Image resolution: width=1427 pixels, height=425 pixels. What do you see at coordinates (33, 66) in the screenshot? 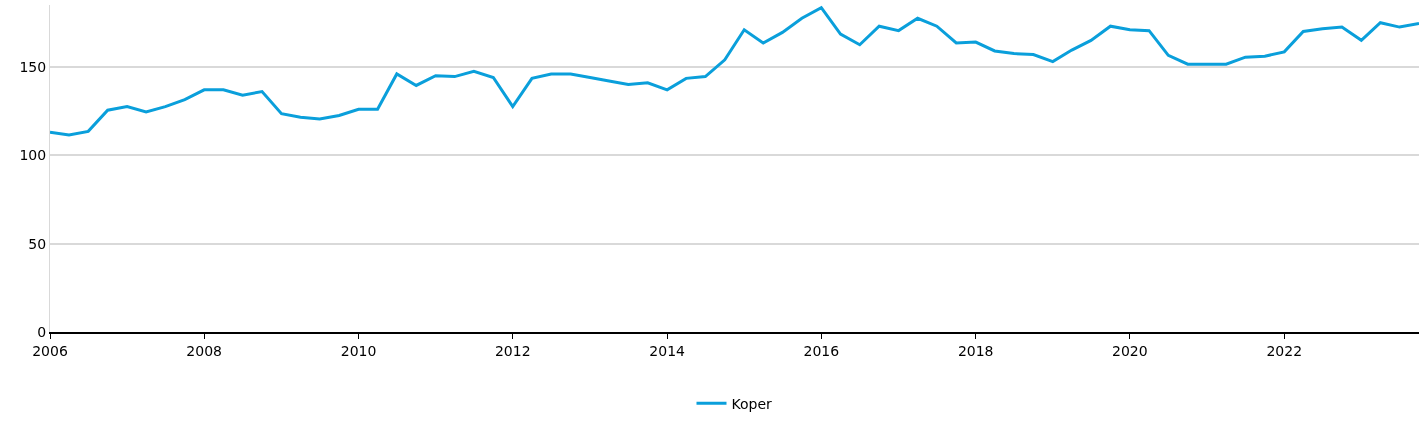
I see `y-tick-label: 150` at bounding box center [33, 66].